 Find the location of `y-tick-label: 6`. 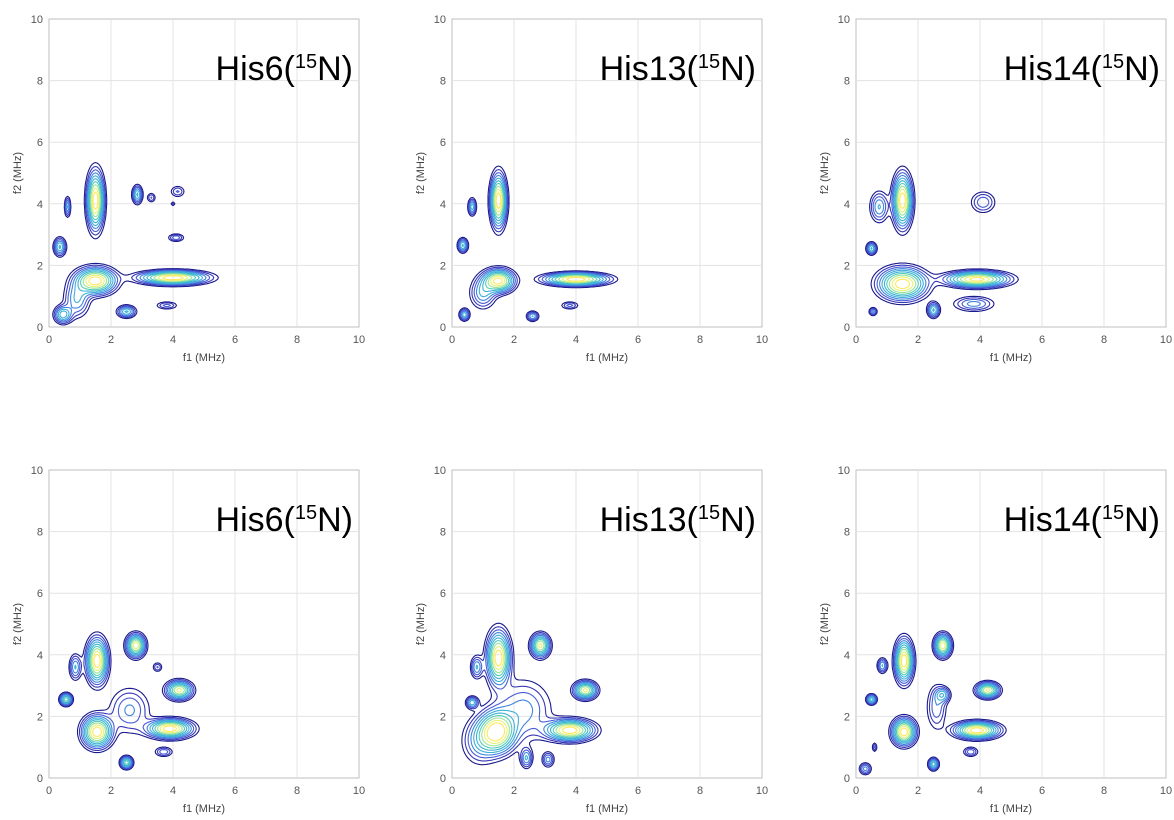

y-tick-label: 6 is located at coordinates (40, 143).